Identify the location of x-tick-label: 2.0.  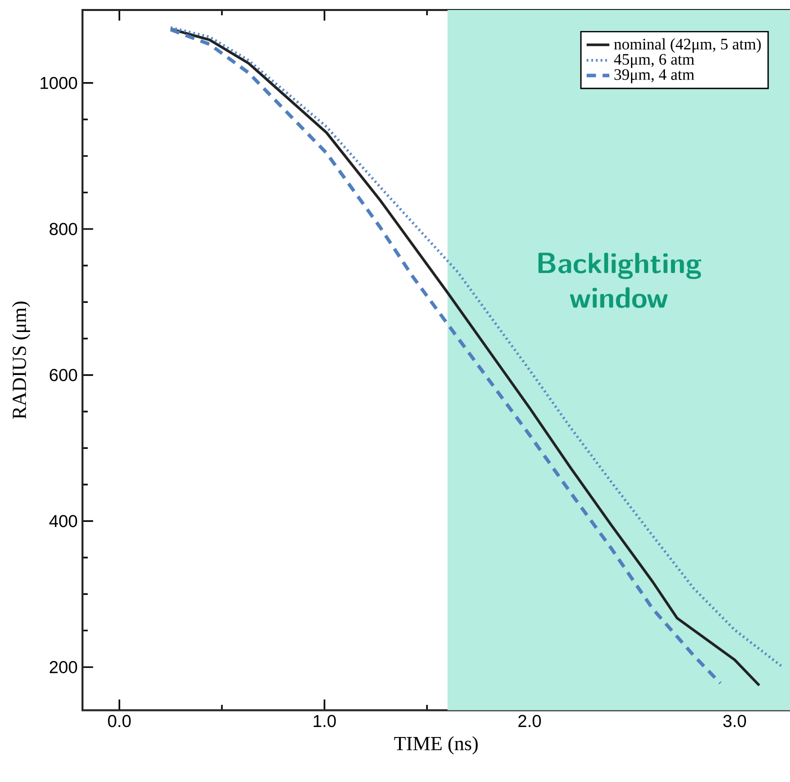
(529, 721).